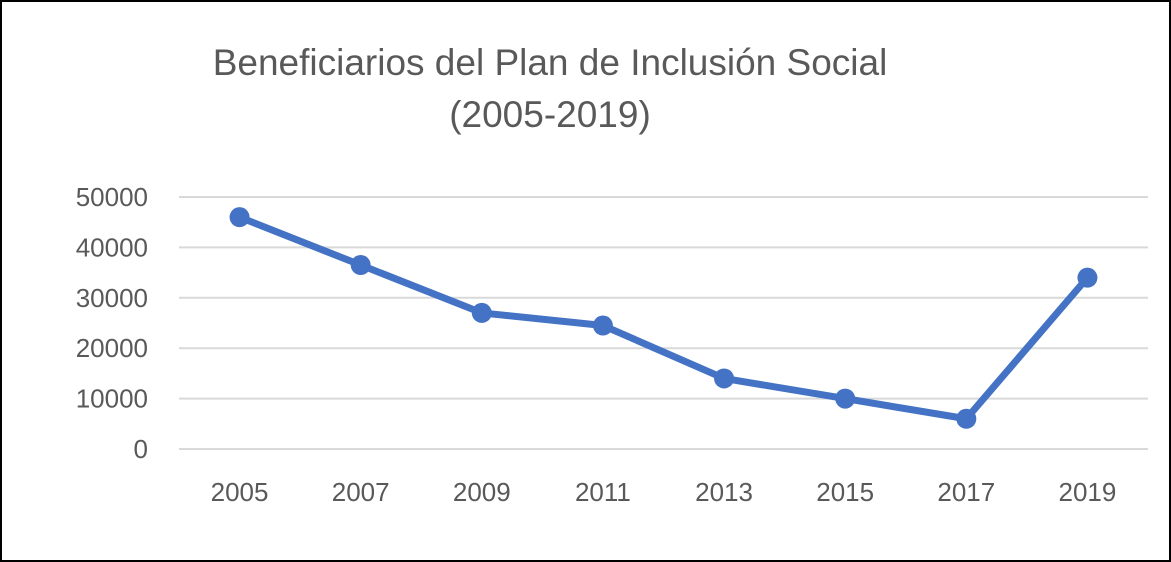 This screenshot has width=1171, height=562. What do you see at coordinates (240, 492) in the screenshot?
I see `x-tick-label: 2005` at bounding box center [240, 492].